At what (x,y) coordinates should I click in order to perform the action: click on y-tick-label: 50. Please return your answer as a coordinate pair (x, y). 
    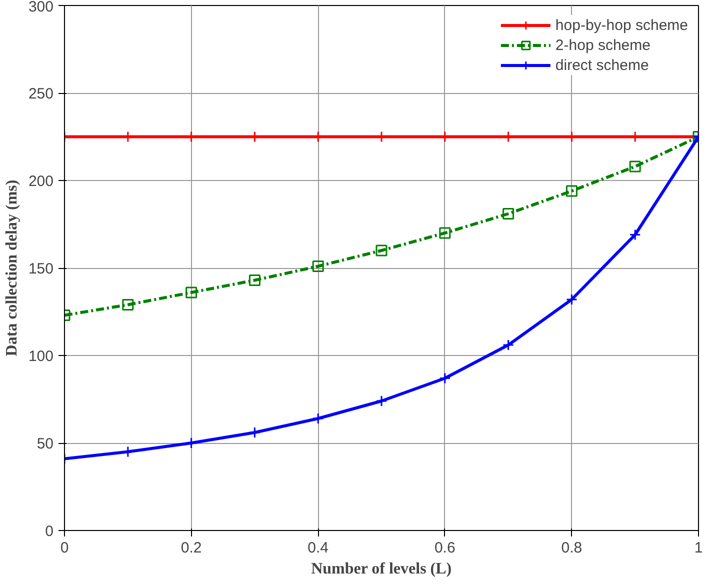
    Looking at the image, I should click on (45, 444).